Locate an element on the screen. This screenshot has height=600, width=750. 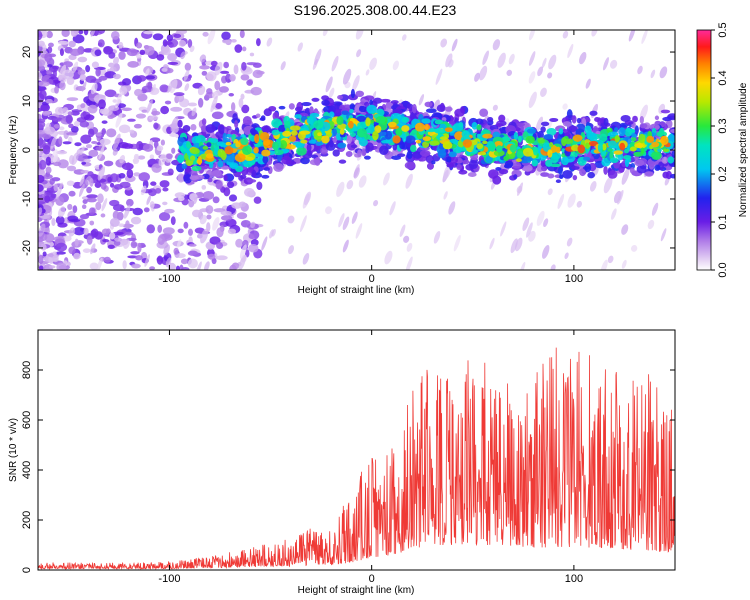
spectrogram-x-tick-label: 0 is located at coordinates (372, 279).